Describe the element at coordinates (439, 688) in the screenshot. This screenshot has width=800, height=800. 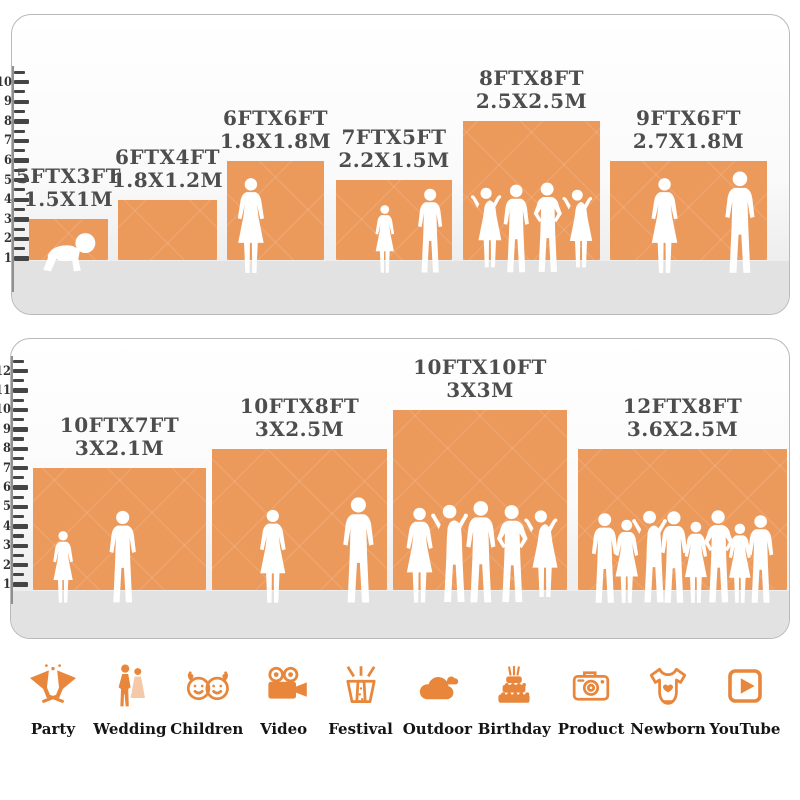
I see `outdoor-icon` at that location.